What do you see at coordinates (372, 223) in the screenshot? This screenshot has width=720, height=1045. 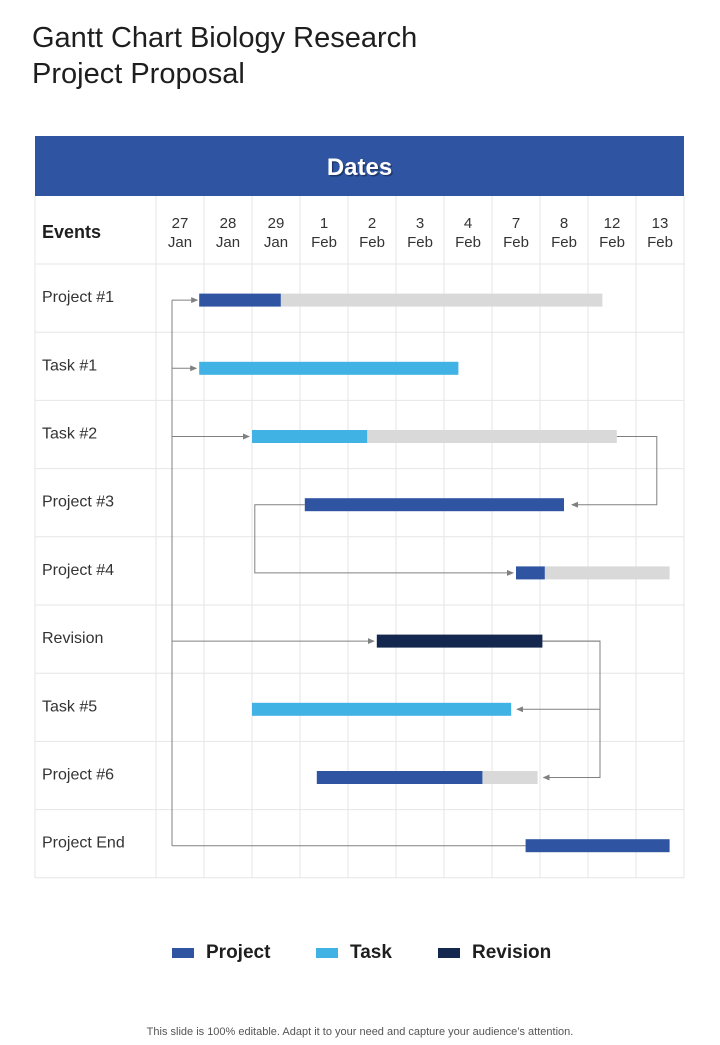 I see `date-day-label: 2` at bounding box center [372, 223].